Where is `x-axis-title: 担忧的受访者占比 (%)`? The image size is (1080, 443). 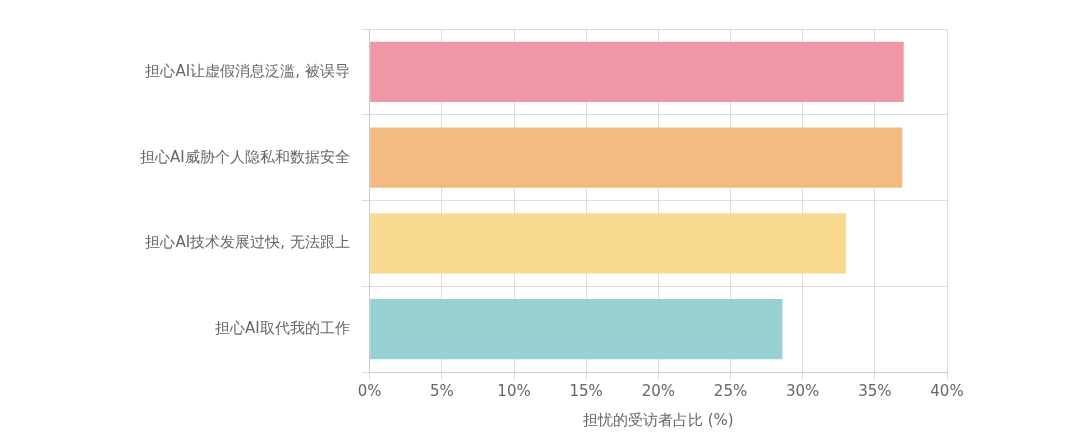
x-axis-title: 担忧的受访者占比 (%) is located at coordinates (658, 419).